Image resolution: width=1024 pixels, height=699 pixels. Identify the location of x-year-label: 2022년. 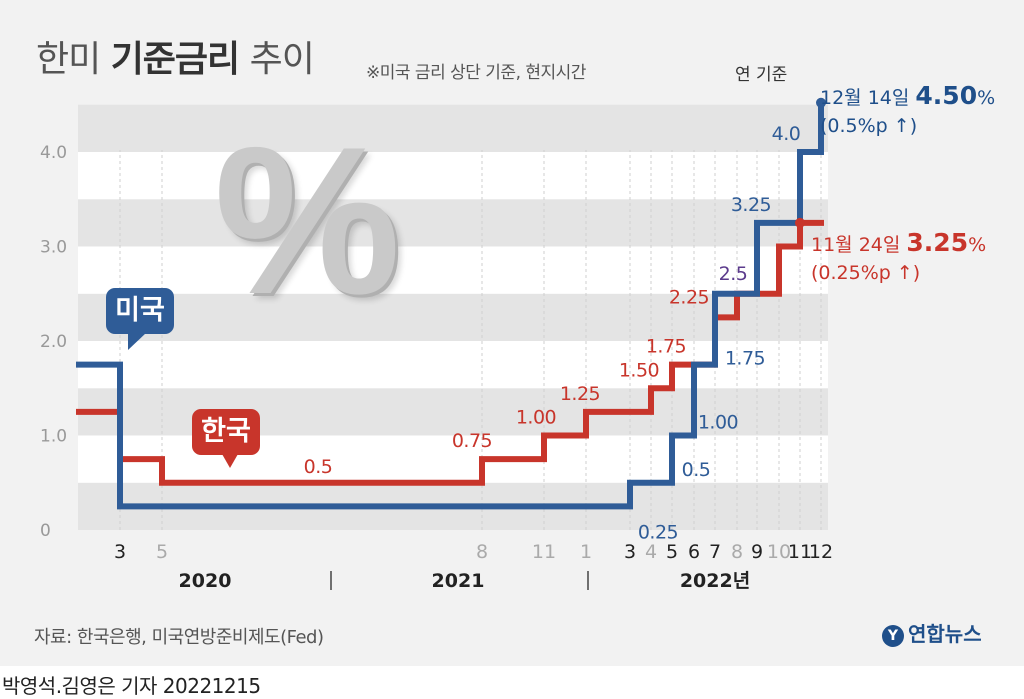
(715, 581).